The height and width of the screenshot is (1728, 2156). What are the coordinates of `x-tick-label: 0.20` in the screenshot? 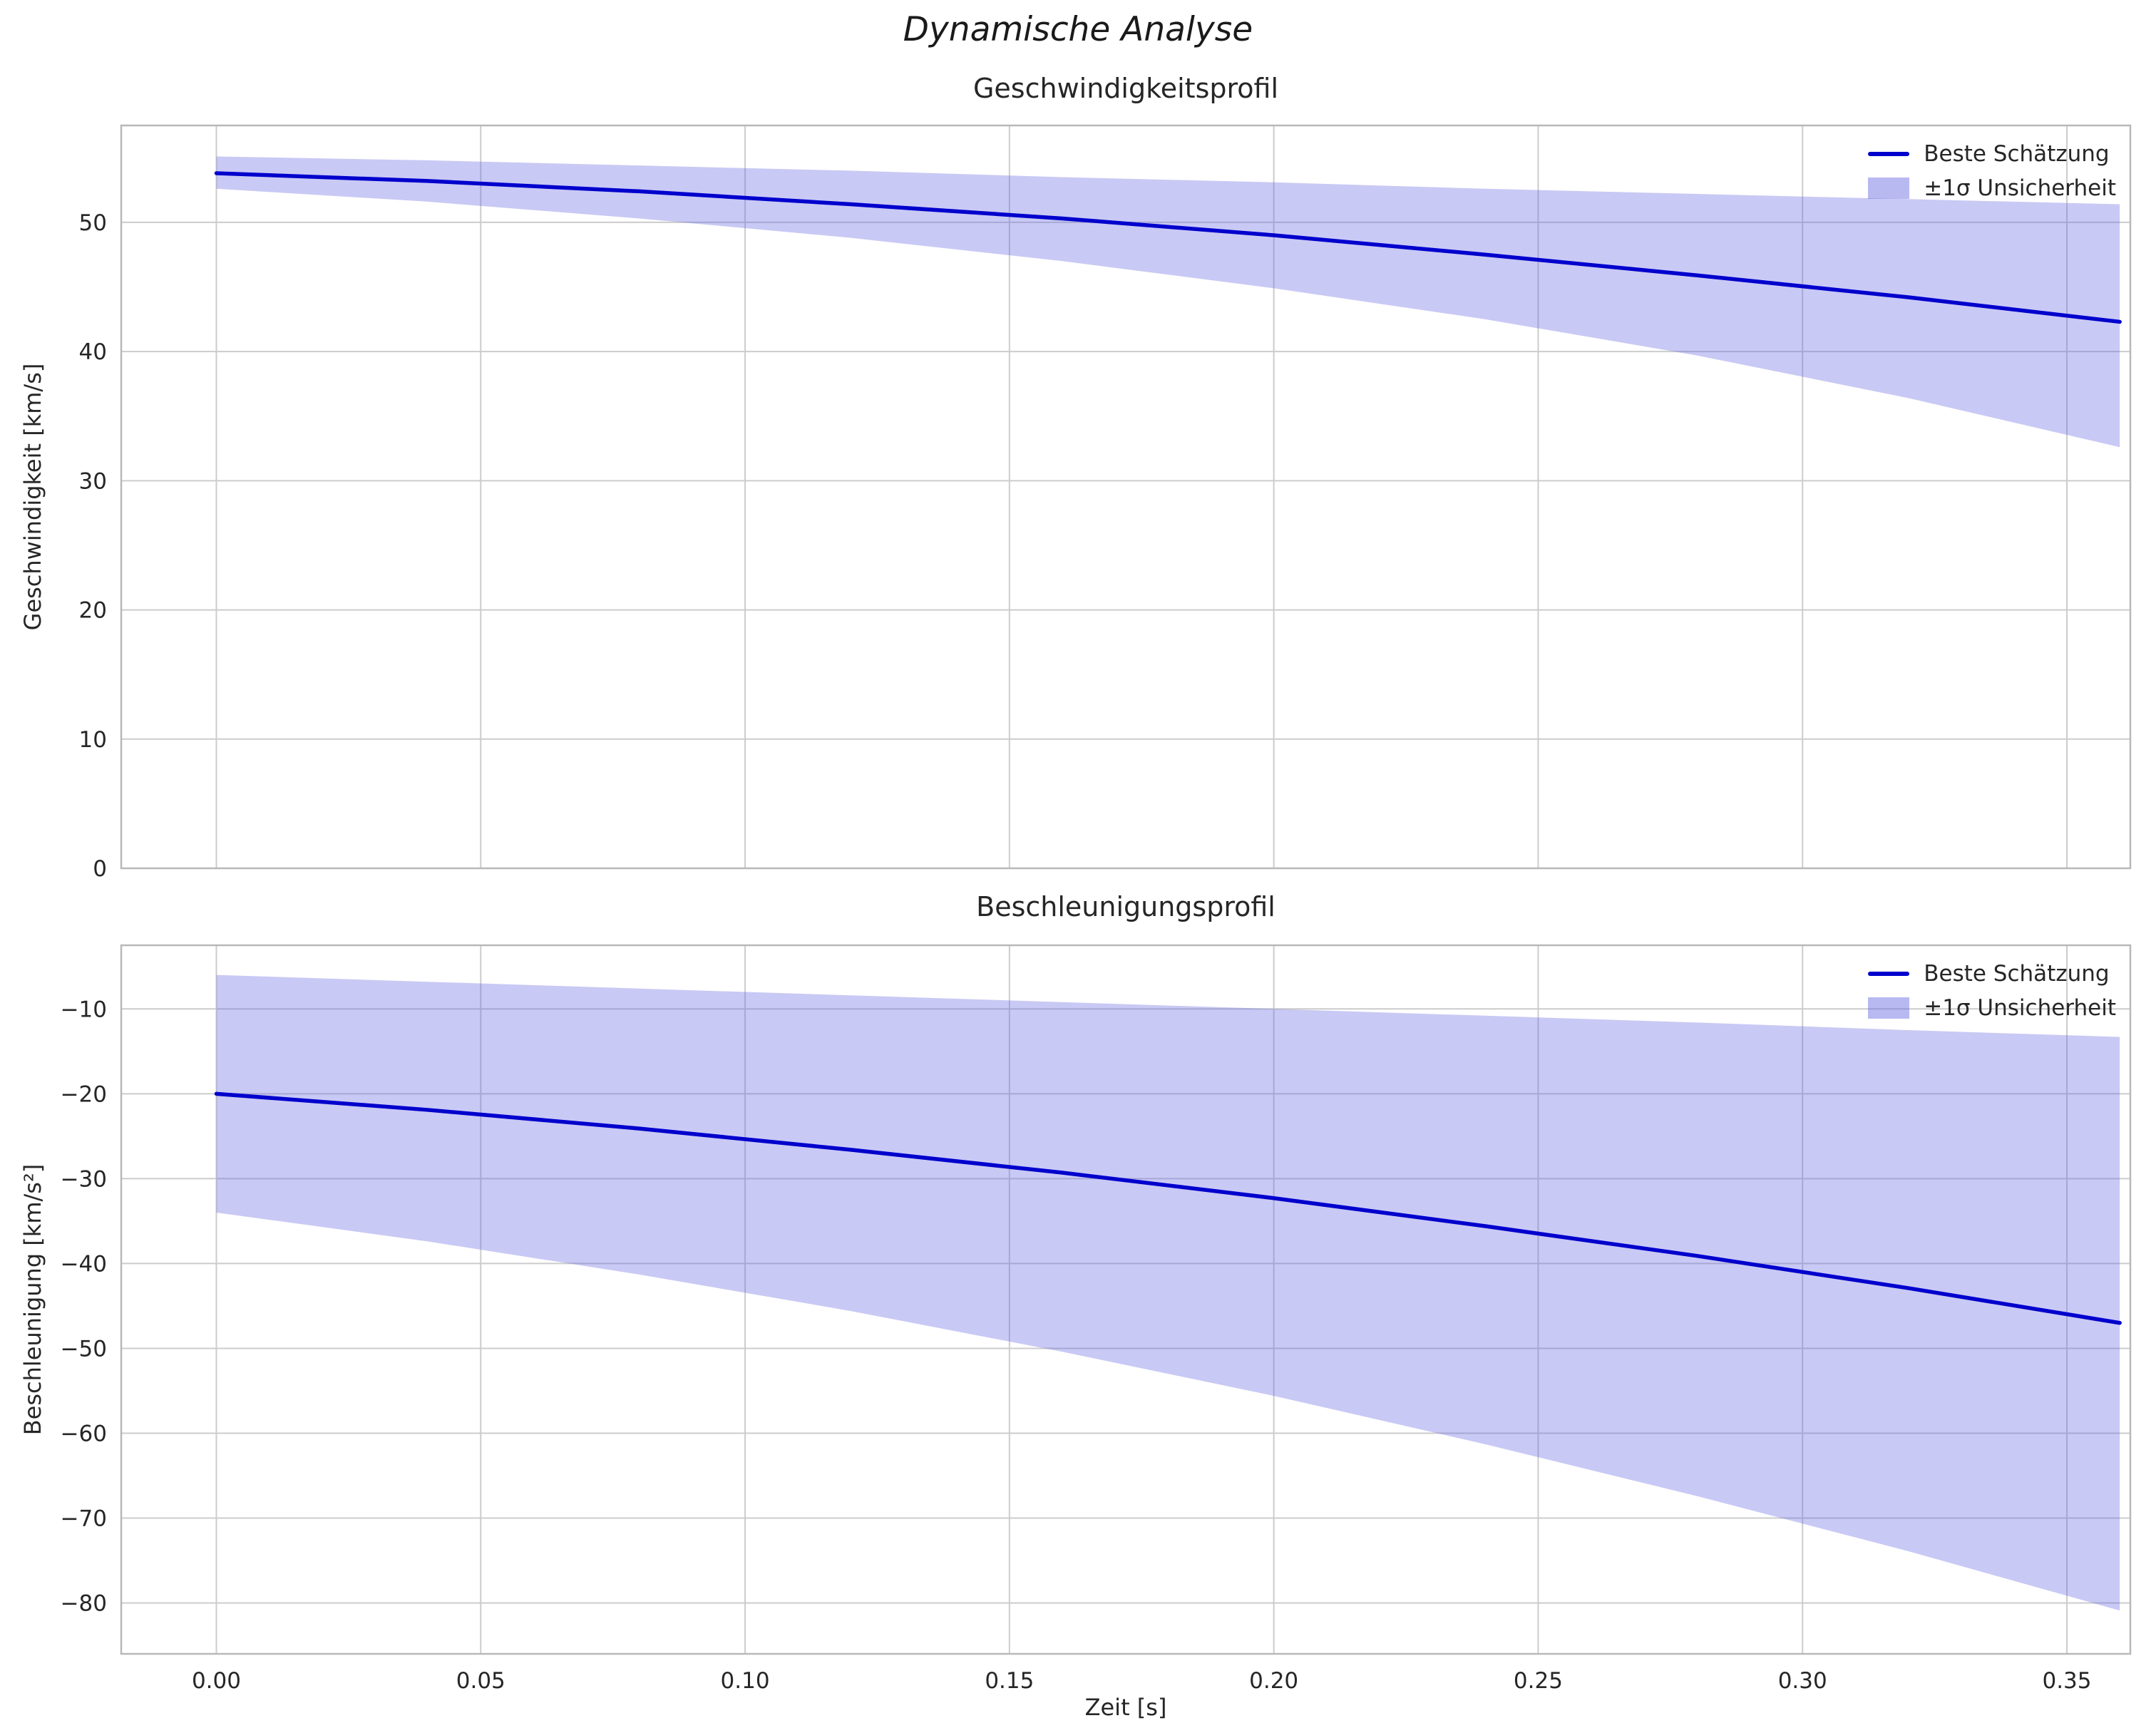 It's located at (1273, 1681).